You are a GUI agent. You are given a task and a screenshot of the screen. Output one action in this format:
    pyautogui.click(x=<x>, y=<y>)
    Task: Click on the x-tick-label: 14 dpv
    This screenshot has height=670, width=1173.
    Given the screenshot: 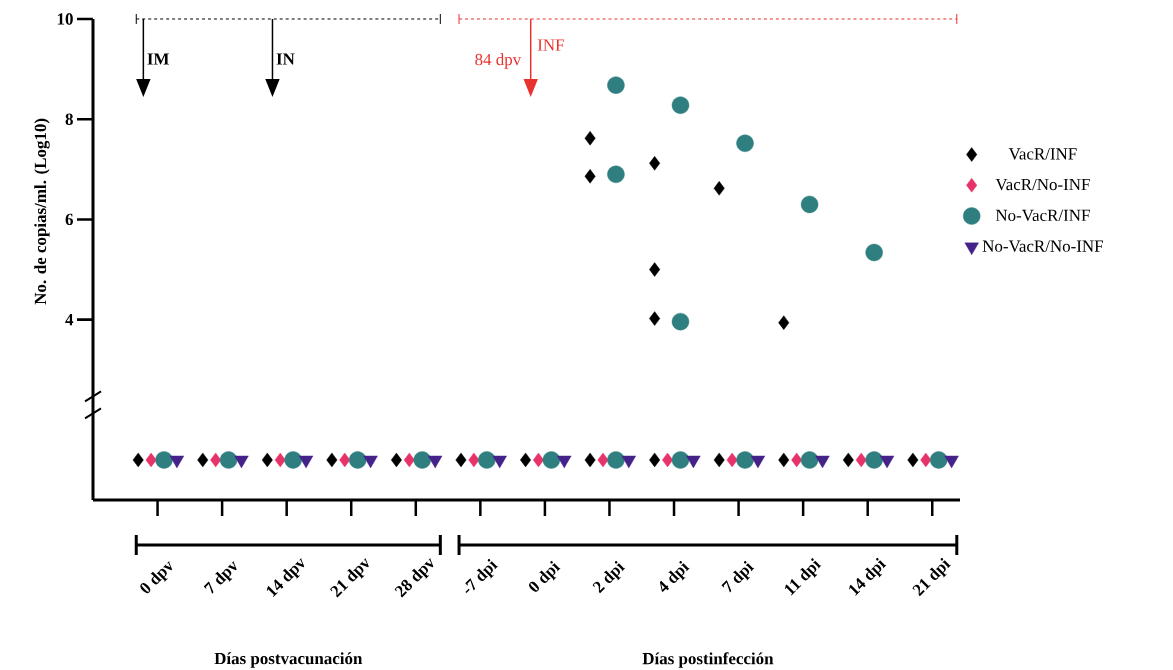 What is the action you would take?
    pyautogui.click(x=285, y=578)
    